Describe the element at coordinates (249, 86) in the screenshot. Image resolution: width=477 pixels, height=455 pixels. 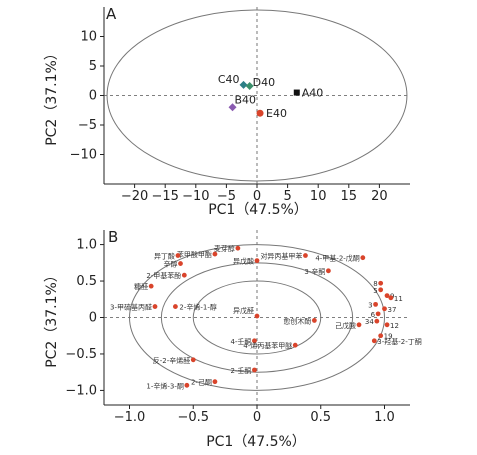
I see `panel-a-point-d40` at that location.